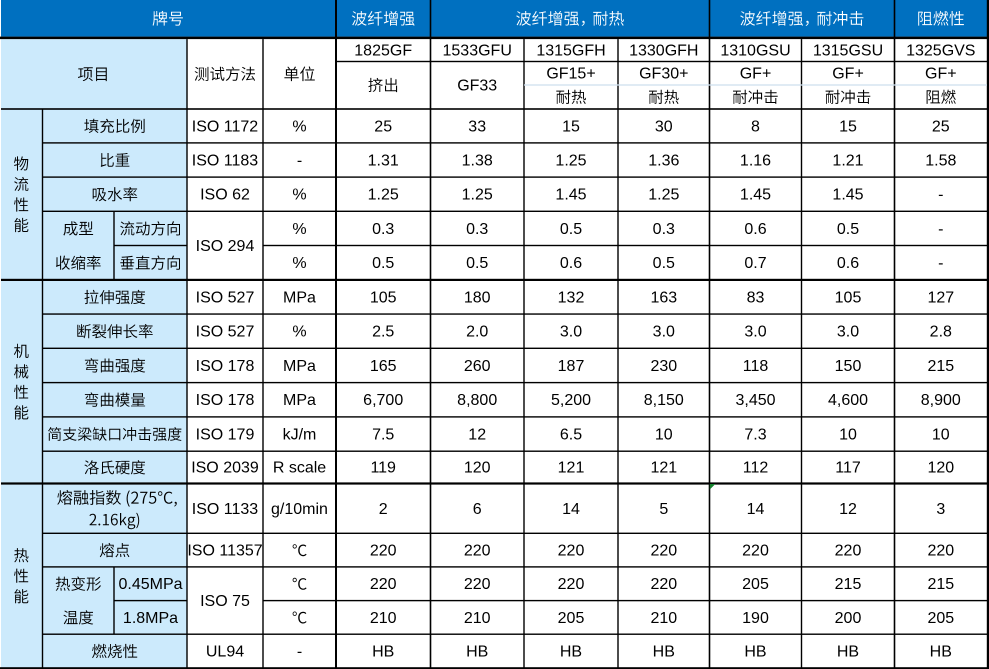 The height and width of the screenshot is (669, 989). I want to click on svg-text: ISO 178, so click(225, 366).